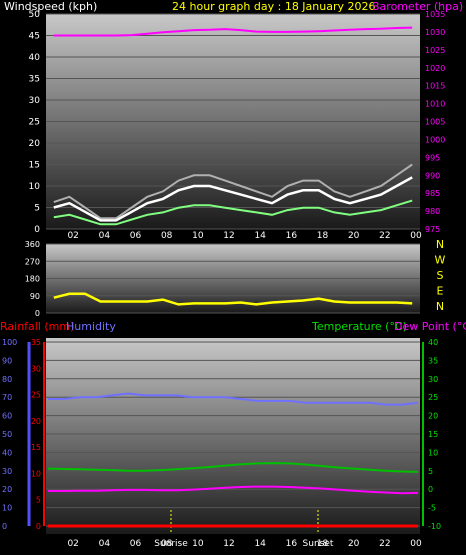 The image size is (466, 555). Describe the element at coordinates (32, 261) in the screenshot. I see `direction-tick-label: 270` at that location.